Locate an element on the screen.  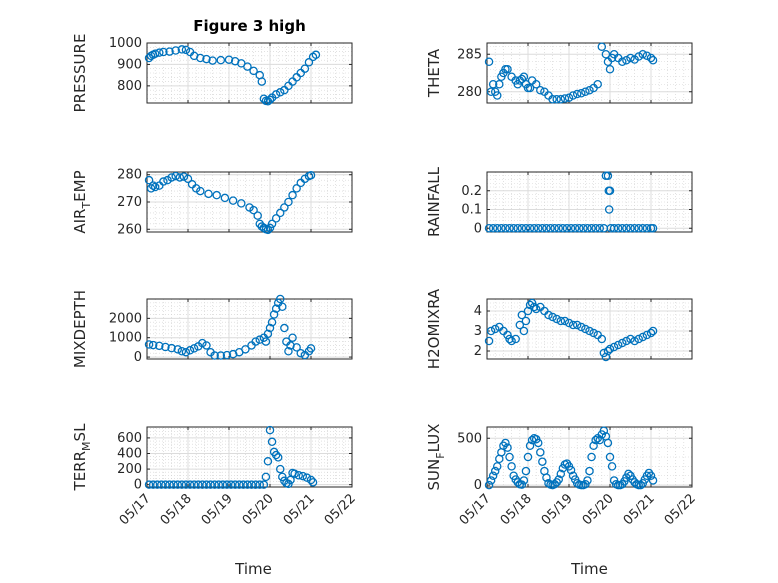
x-tick-label: 05/22 is located at coordinates (340, 509).